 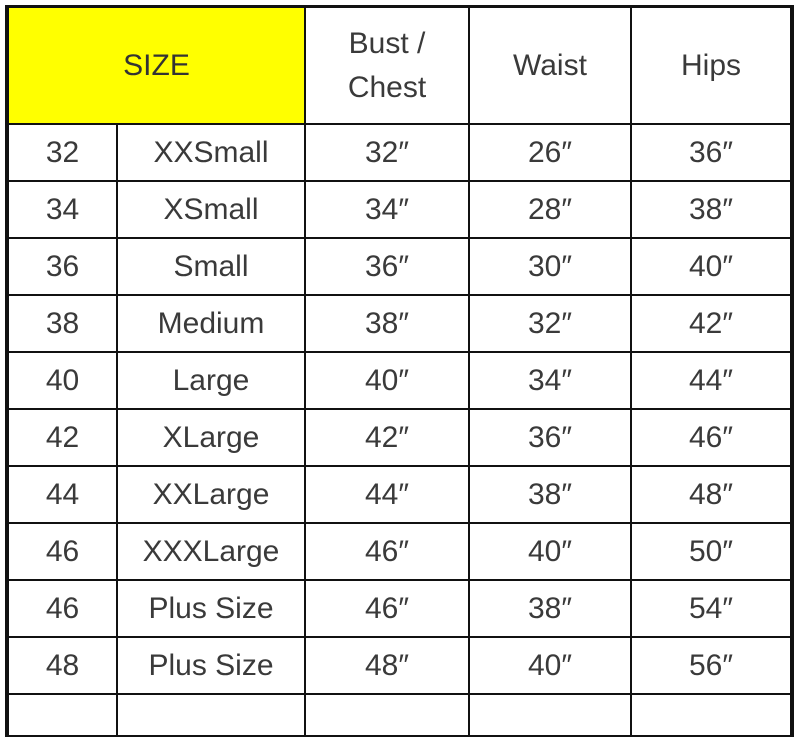 I want to click on hips-cell: 56″, so click(x=711, y=665).